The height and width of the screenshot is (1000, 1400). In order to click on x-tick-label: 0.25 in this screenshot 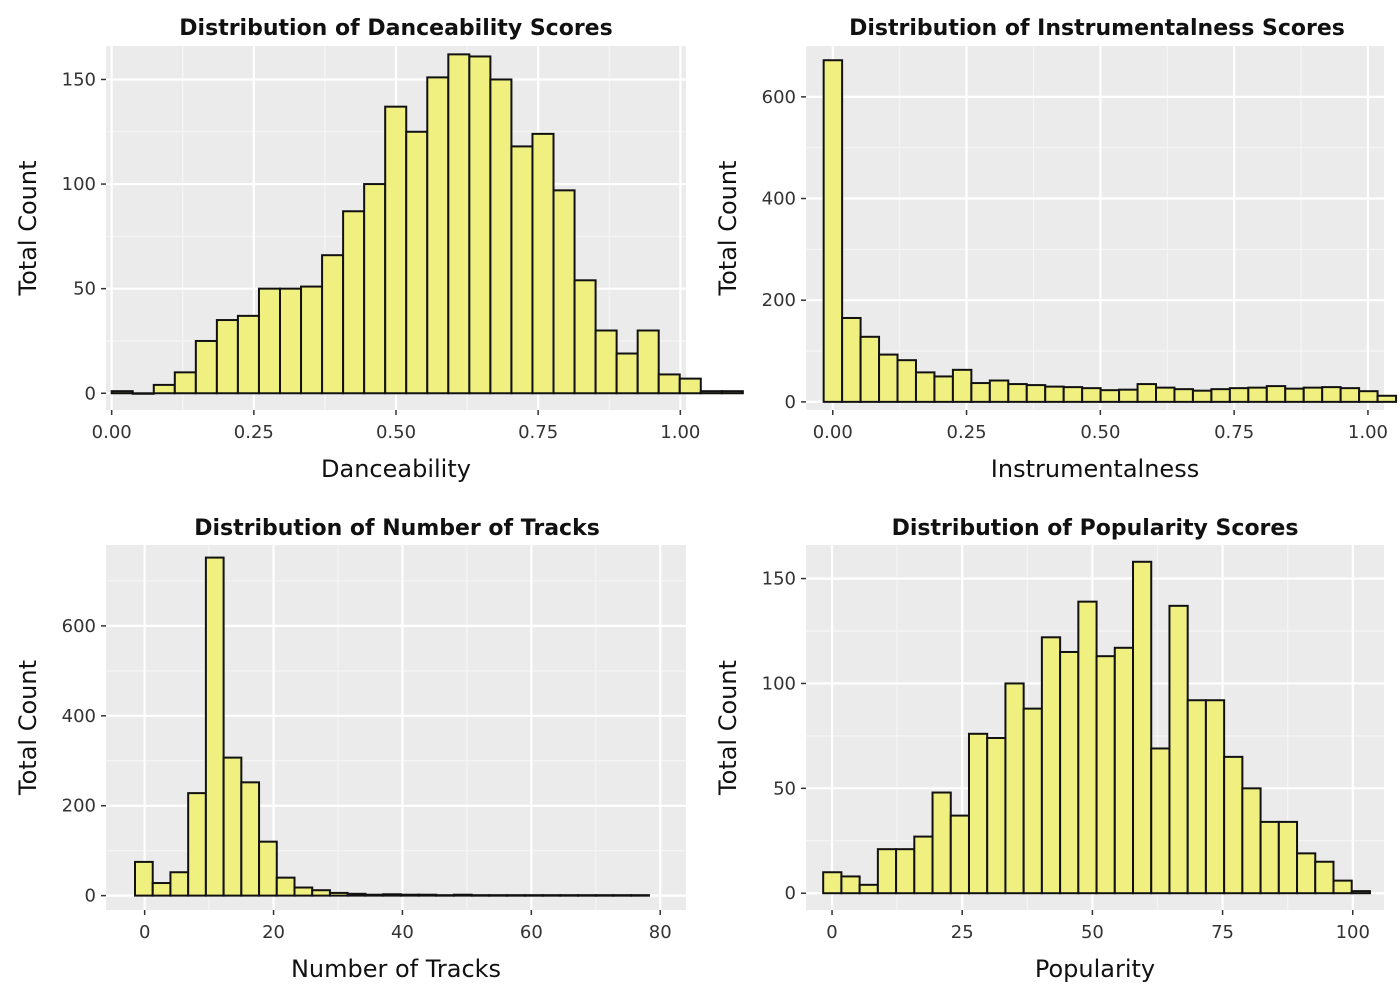, I will do `click(254, 432)`.